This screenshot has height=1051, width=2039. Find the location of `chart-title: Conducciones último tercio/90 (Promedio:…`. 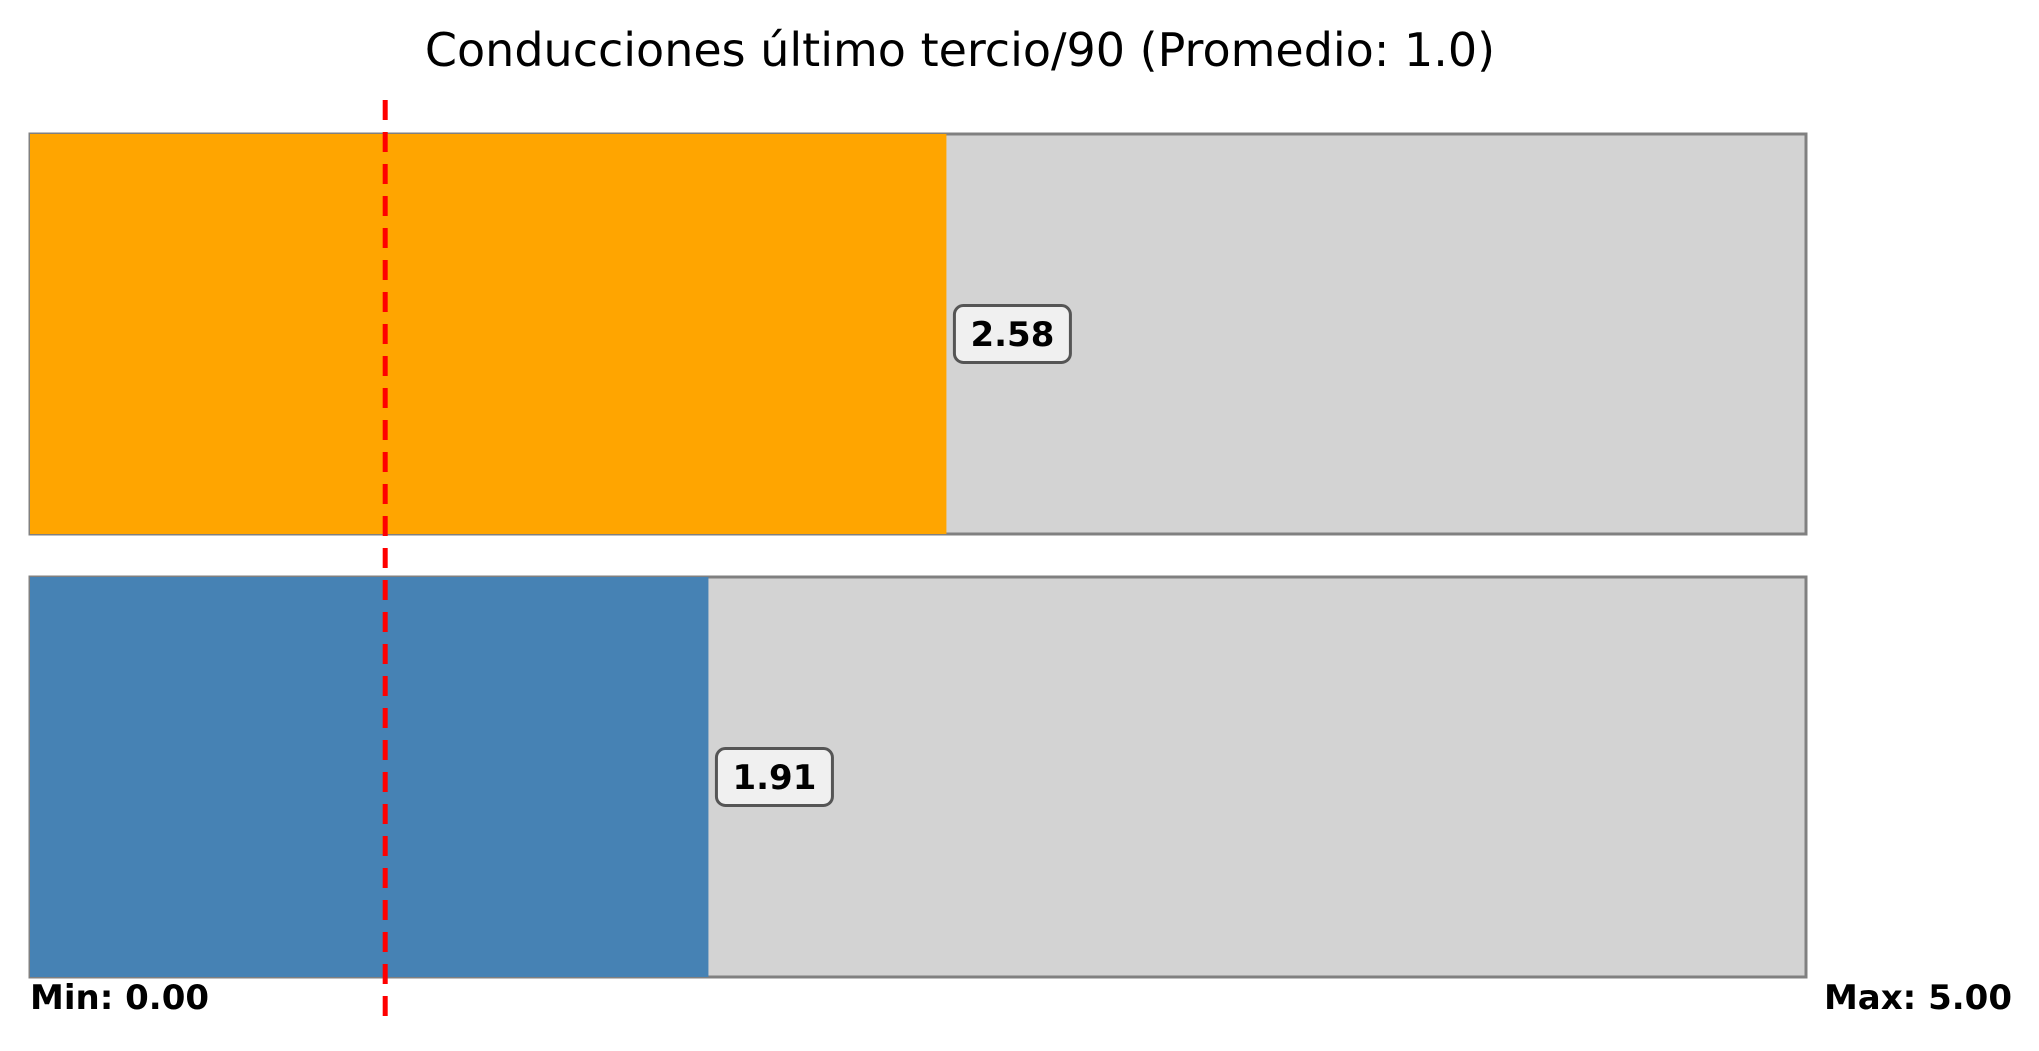

chart-title: Conducciones último tercio/90 (Promedio:… is located at coordinates (960, 50).